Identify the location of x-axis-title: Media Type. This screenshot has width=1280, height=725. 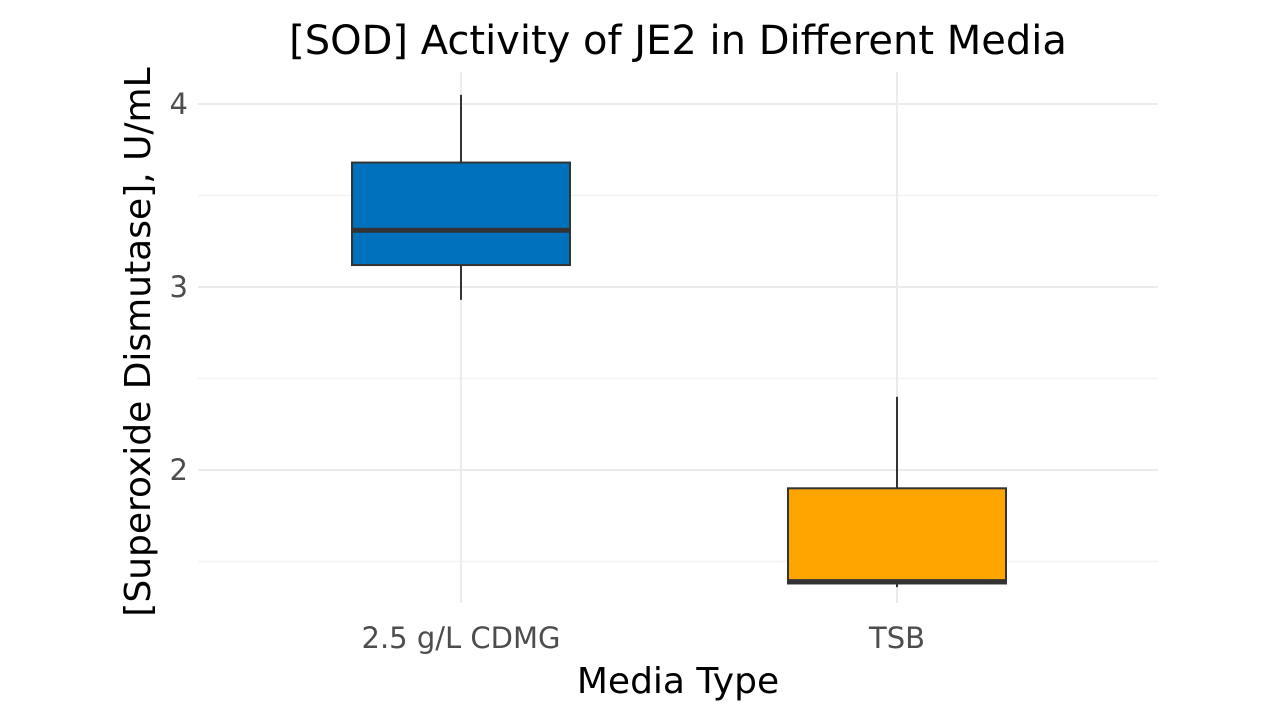
(678, 681).